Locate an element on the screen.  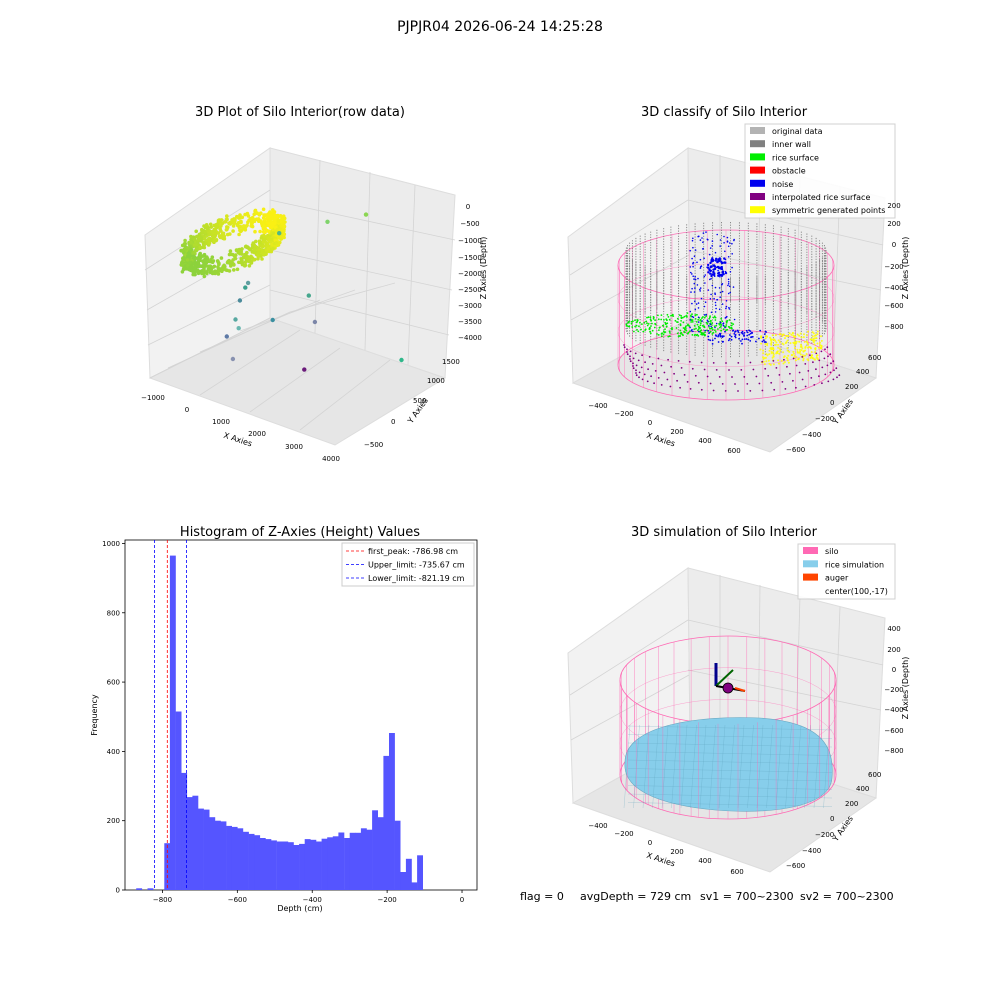
legend-swatch is located at coordinates (757, 183).